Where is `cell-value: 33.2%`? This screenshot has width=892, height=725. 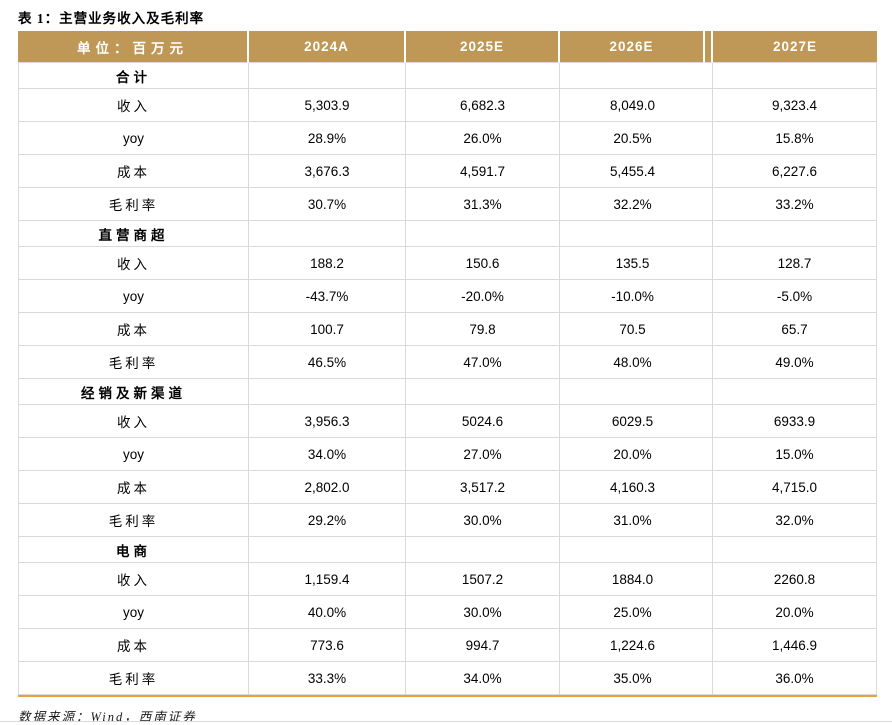
cell-value: 33.2% is located at coordinates (795, 204).